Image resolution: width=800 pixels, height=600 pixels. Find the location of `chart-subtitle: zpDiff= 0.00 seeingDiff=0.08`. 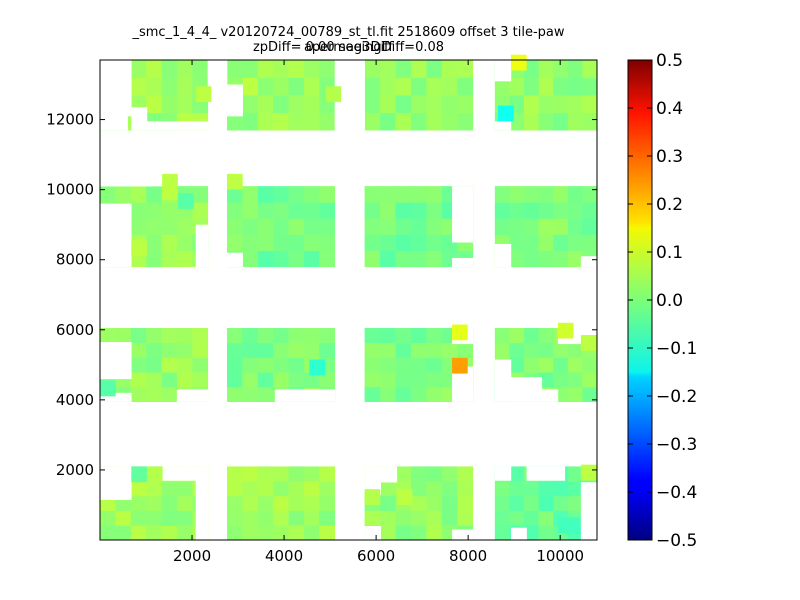

chart-subtitle: zpDiff= 0.00 seeingDiff=0.08 is located at coordinates (348, 47).